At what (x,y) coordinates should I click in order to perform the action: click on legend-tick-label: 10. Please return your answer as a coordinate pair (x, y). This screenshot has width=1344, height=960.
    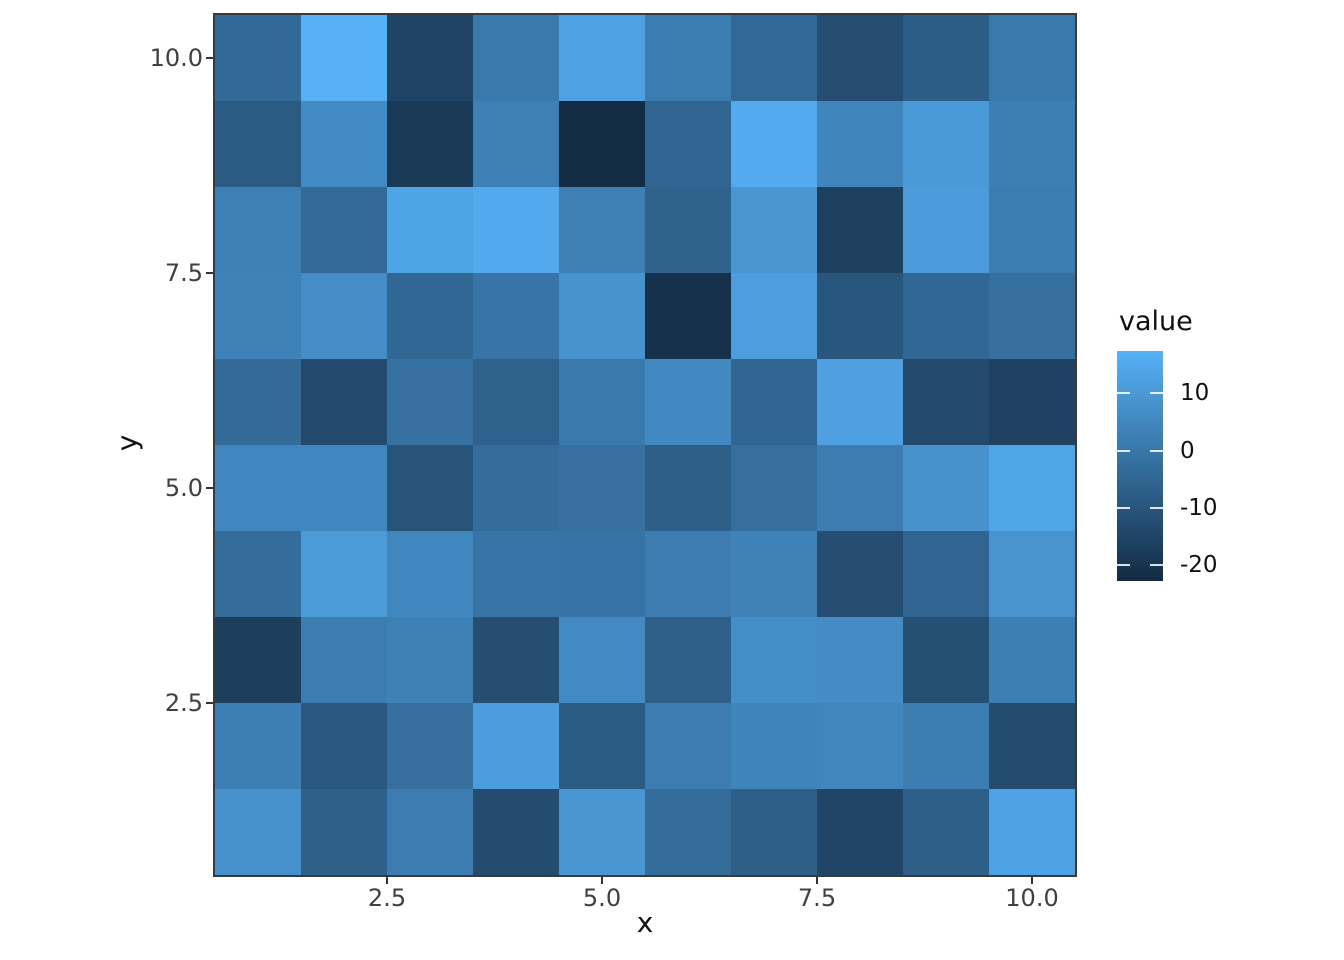
    Looking at the image, I should click on (1195, 393).